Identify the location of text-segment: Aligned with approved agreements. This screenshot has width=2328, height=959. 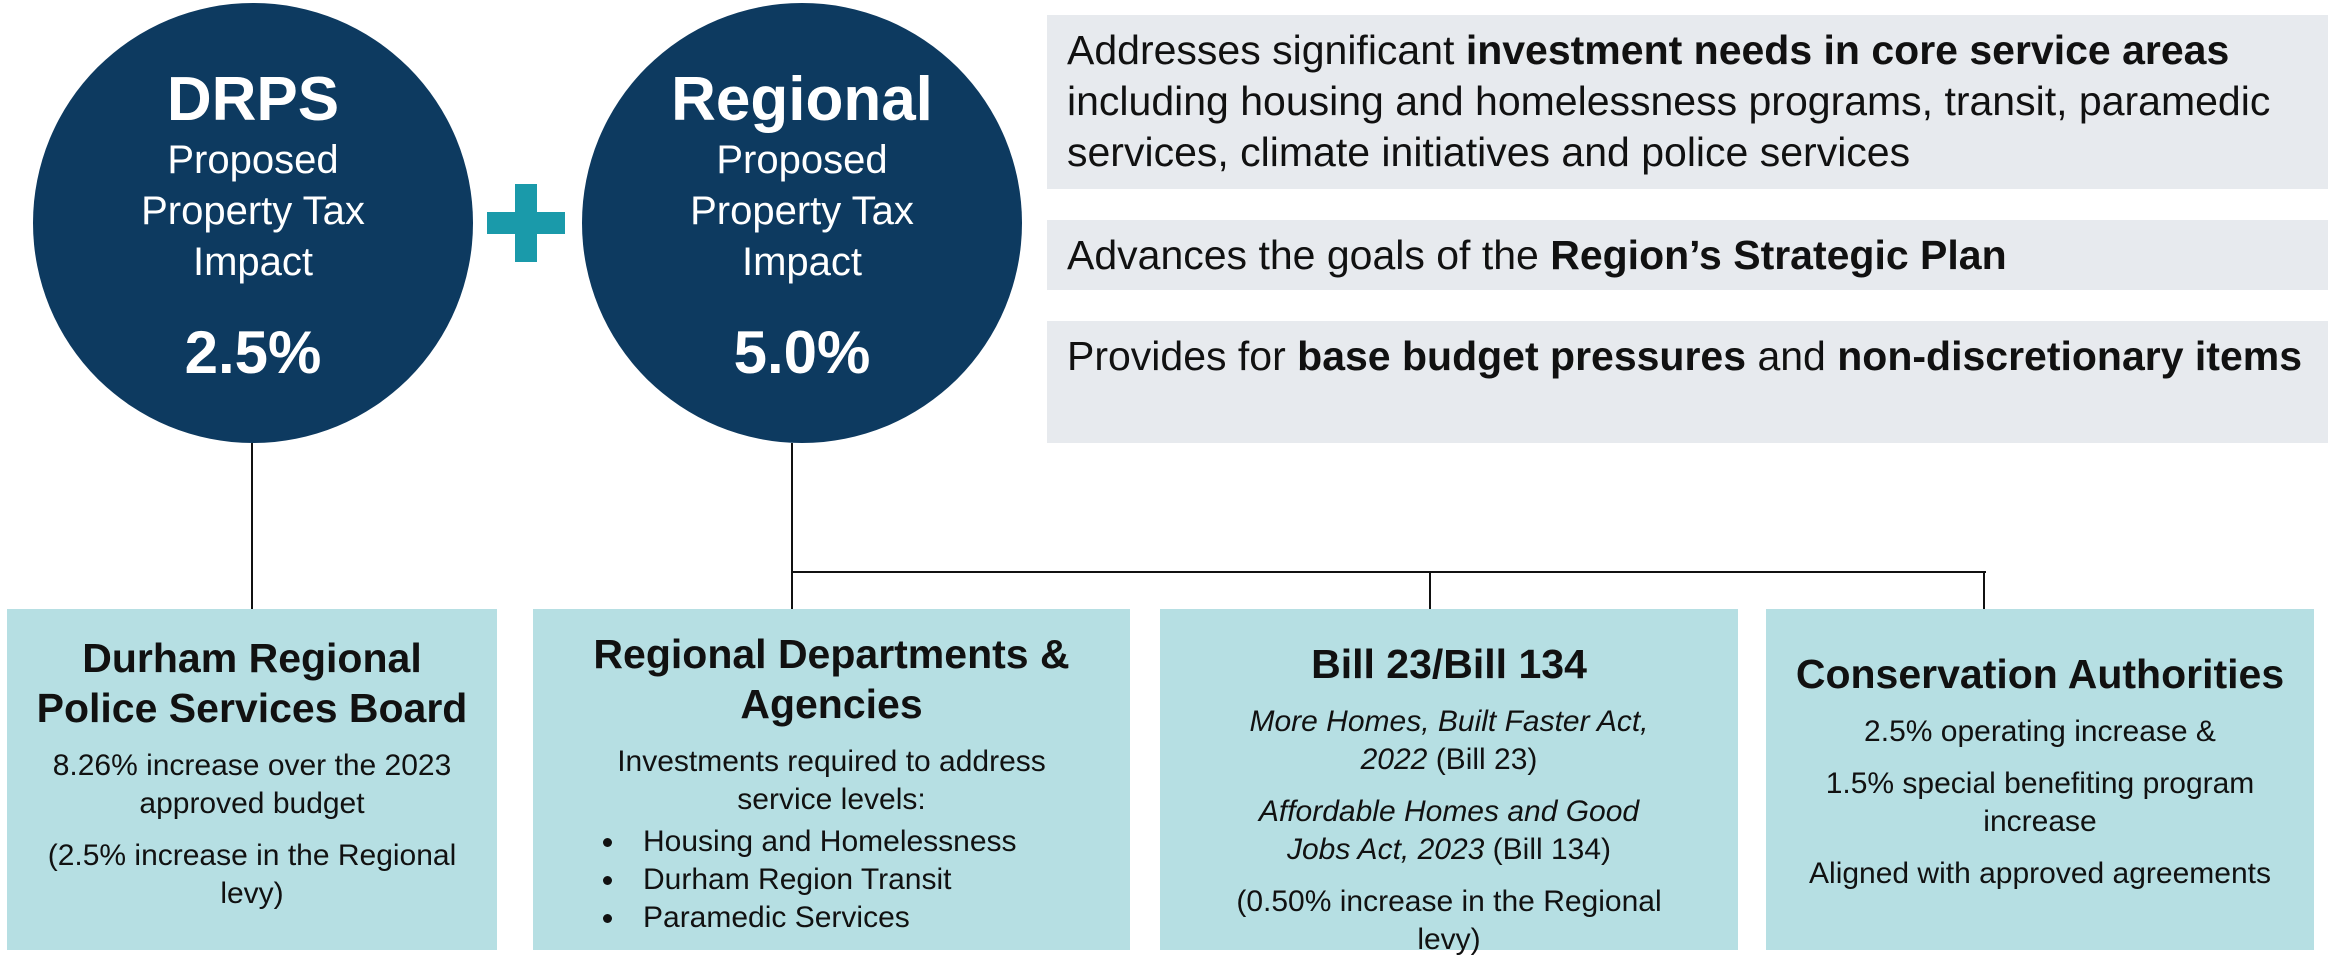
(2040, 873).